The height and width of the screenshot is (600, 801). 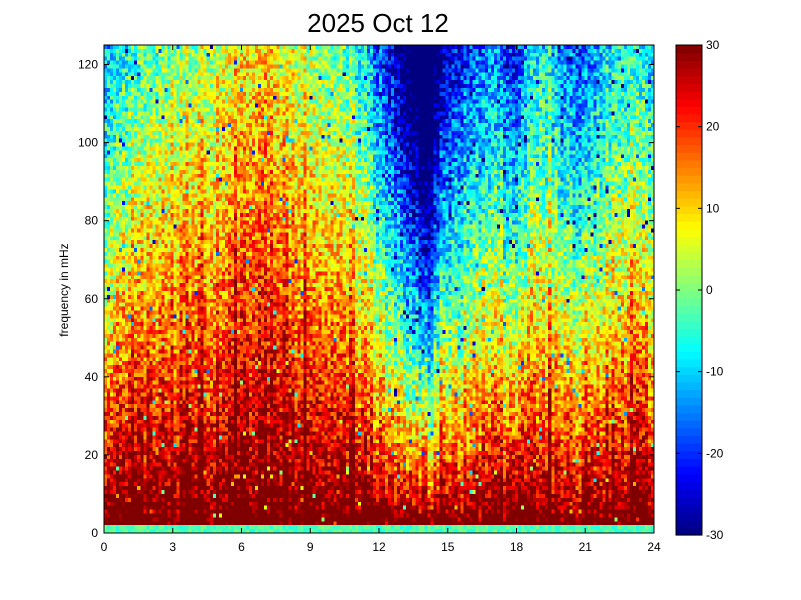 What do you see at coordinates (586, 547) in the screenshot?
I see `x-tick-label: 21` at bounding box center [586, 547].